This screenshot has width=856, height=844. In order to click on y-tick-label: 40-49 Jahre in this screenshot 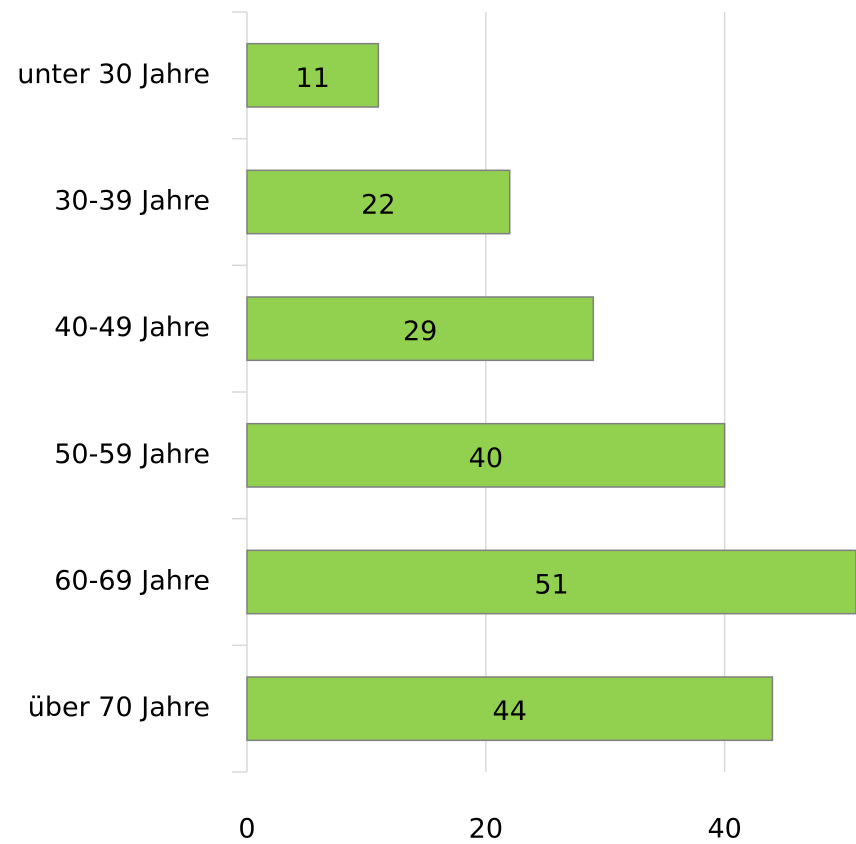, I will do `click(132, 327)`.